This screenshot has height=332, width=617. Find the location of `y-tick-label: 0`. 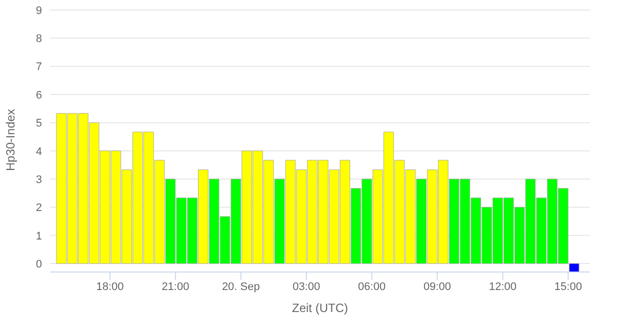

y-tick-label: 0 is located at coordinates (39, 264).